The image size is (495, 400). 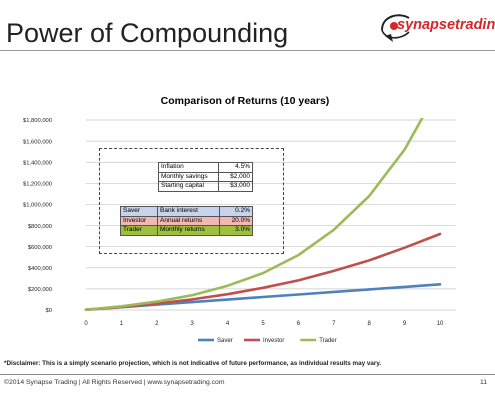 What do you see at coordinates (122, 324) in the screenshot?
I see `x-tick-label: 1` at bounding box center [122, 324].